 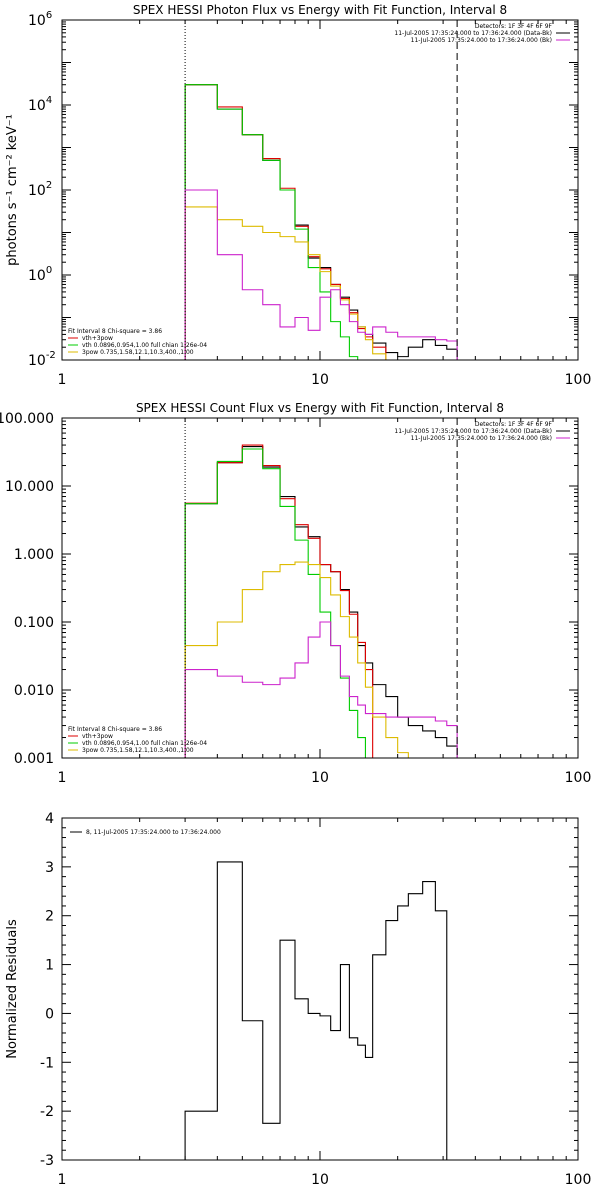 I want to click on y-tick-label: 3, so click(x=49, y=868).